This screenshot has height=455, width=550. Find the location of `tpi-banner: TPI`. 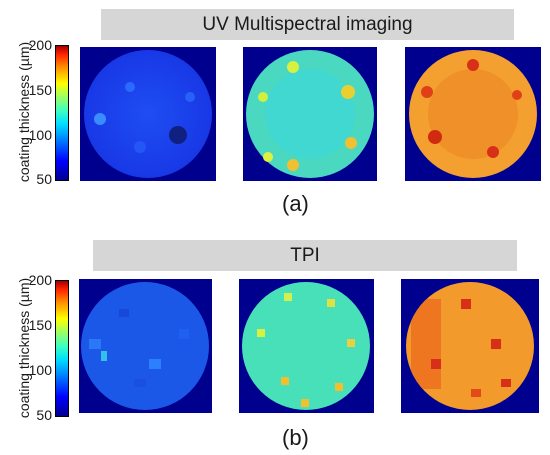

tpi-banner: TPI is located at coordinates (305, 255).